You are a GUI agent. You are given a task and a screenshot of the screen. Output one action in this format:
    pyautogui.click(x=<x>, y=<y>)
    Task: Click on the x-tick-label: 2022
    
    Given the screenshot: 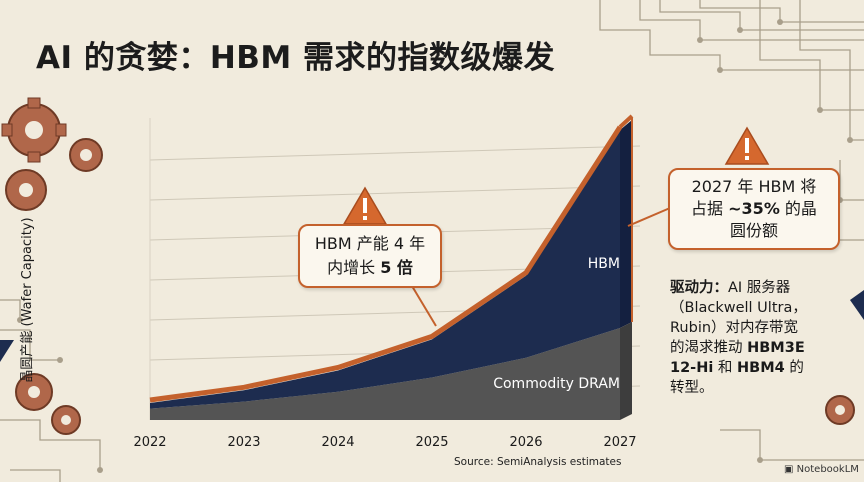 What is the action you would take?
    pyautogui.click(x=149, y=442)
    